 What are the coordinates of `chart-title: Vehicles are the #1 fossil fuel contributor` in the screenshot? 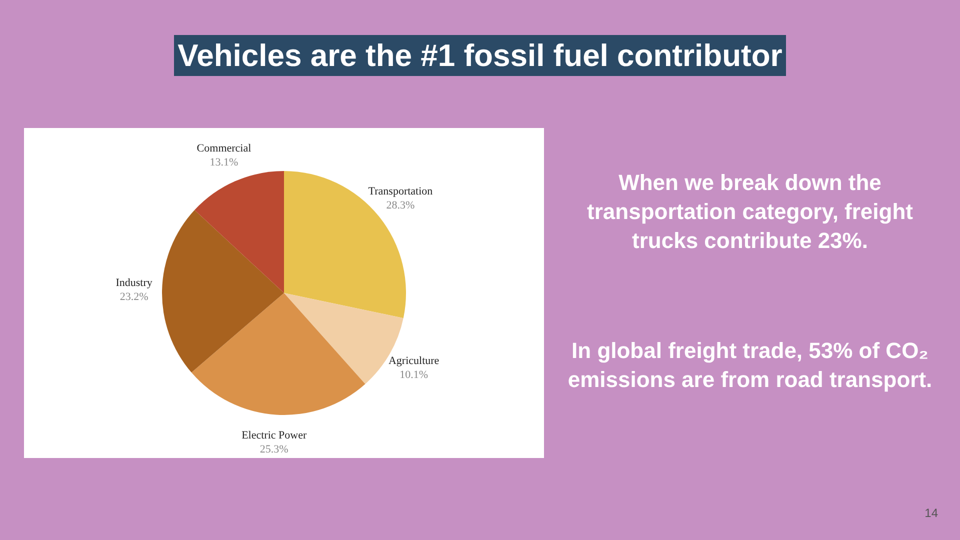 It's located at (480, 55).